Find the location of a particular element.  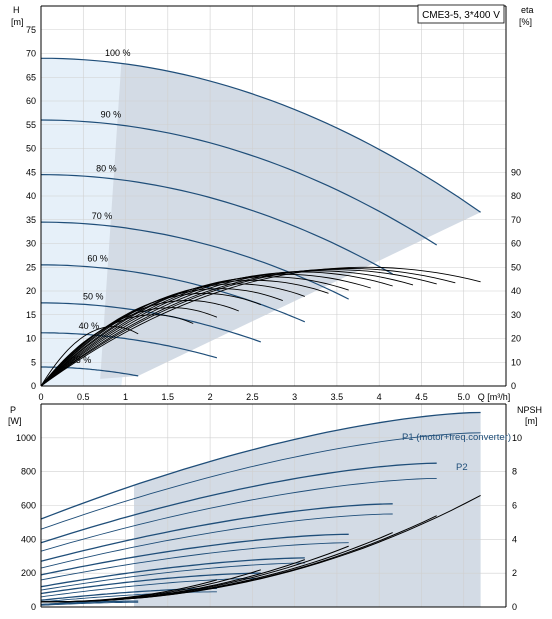

x-tick-label: Q [m³/h] is located at coordinates (494, 397).